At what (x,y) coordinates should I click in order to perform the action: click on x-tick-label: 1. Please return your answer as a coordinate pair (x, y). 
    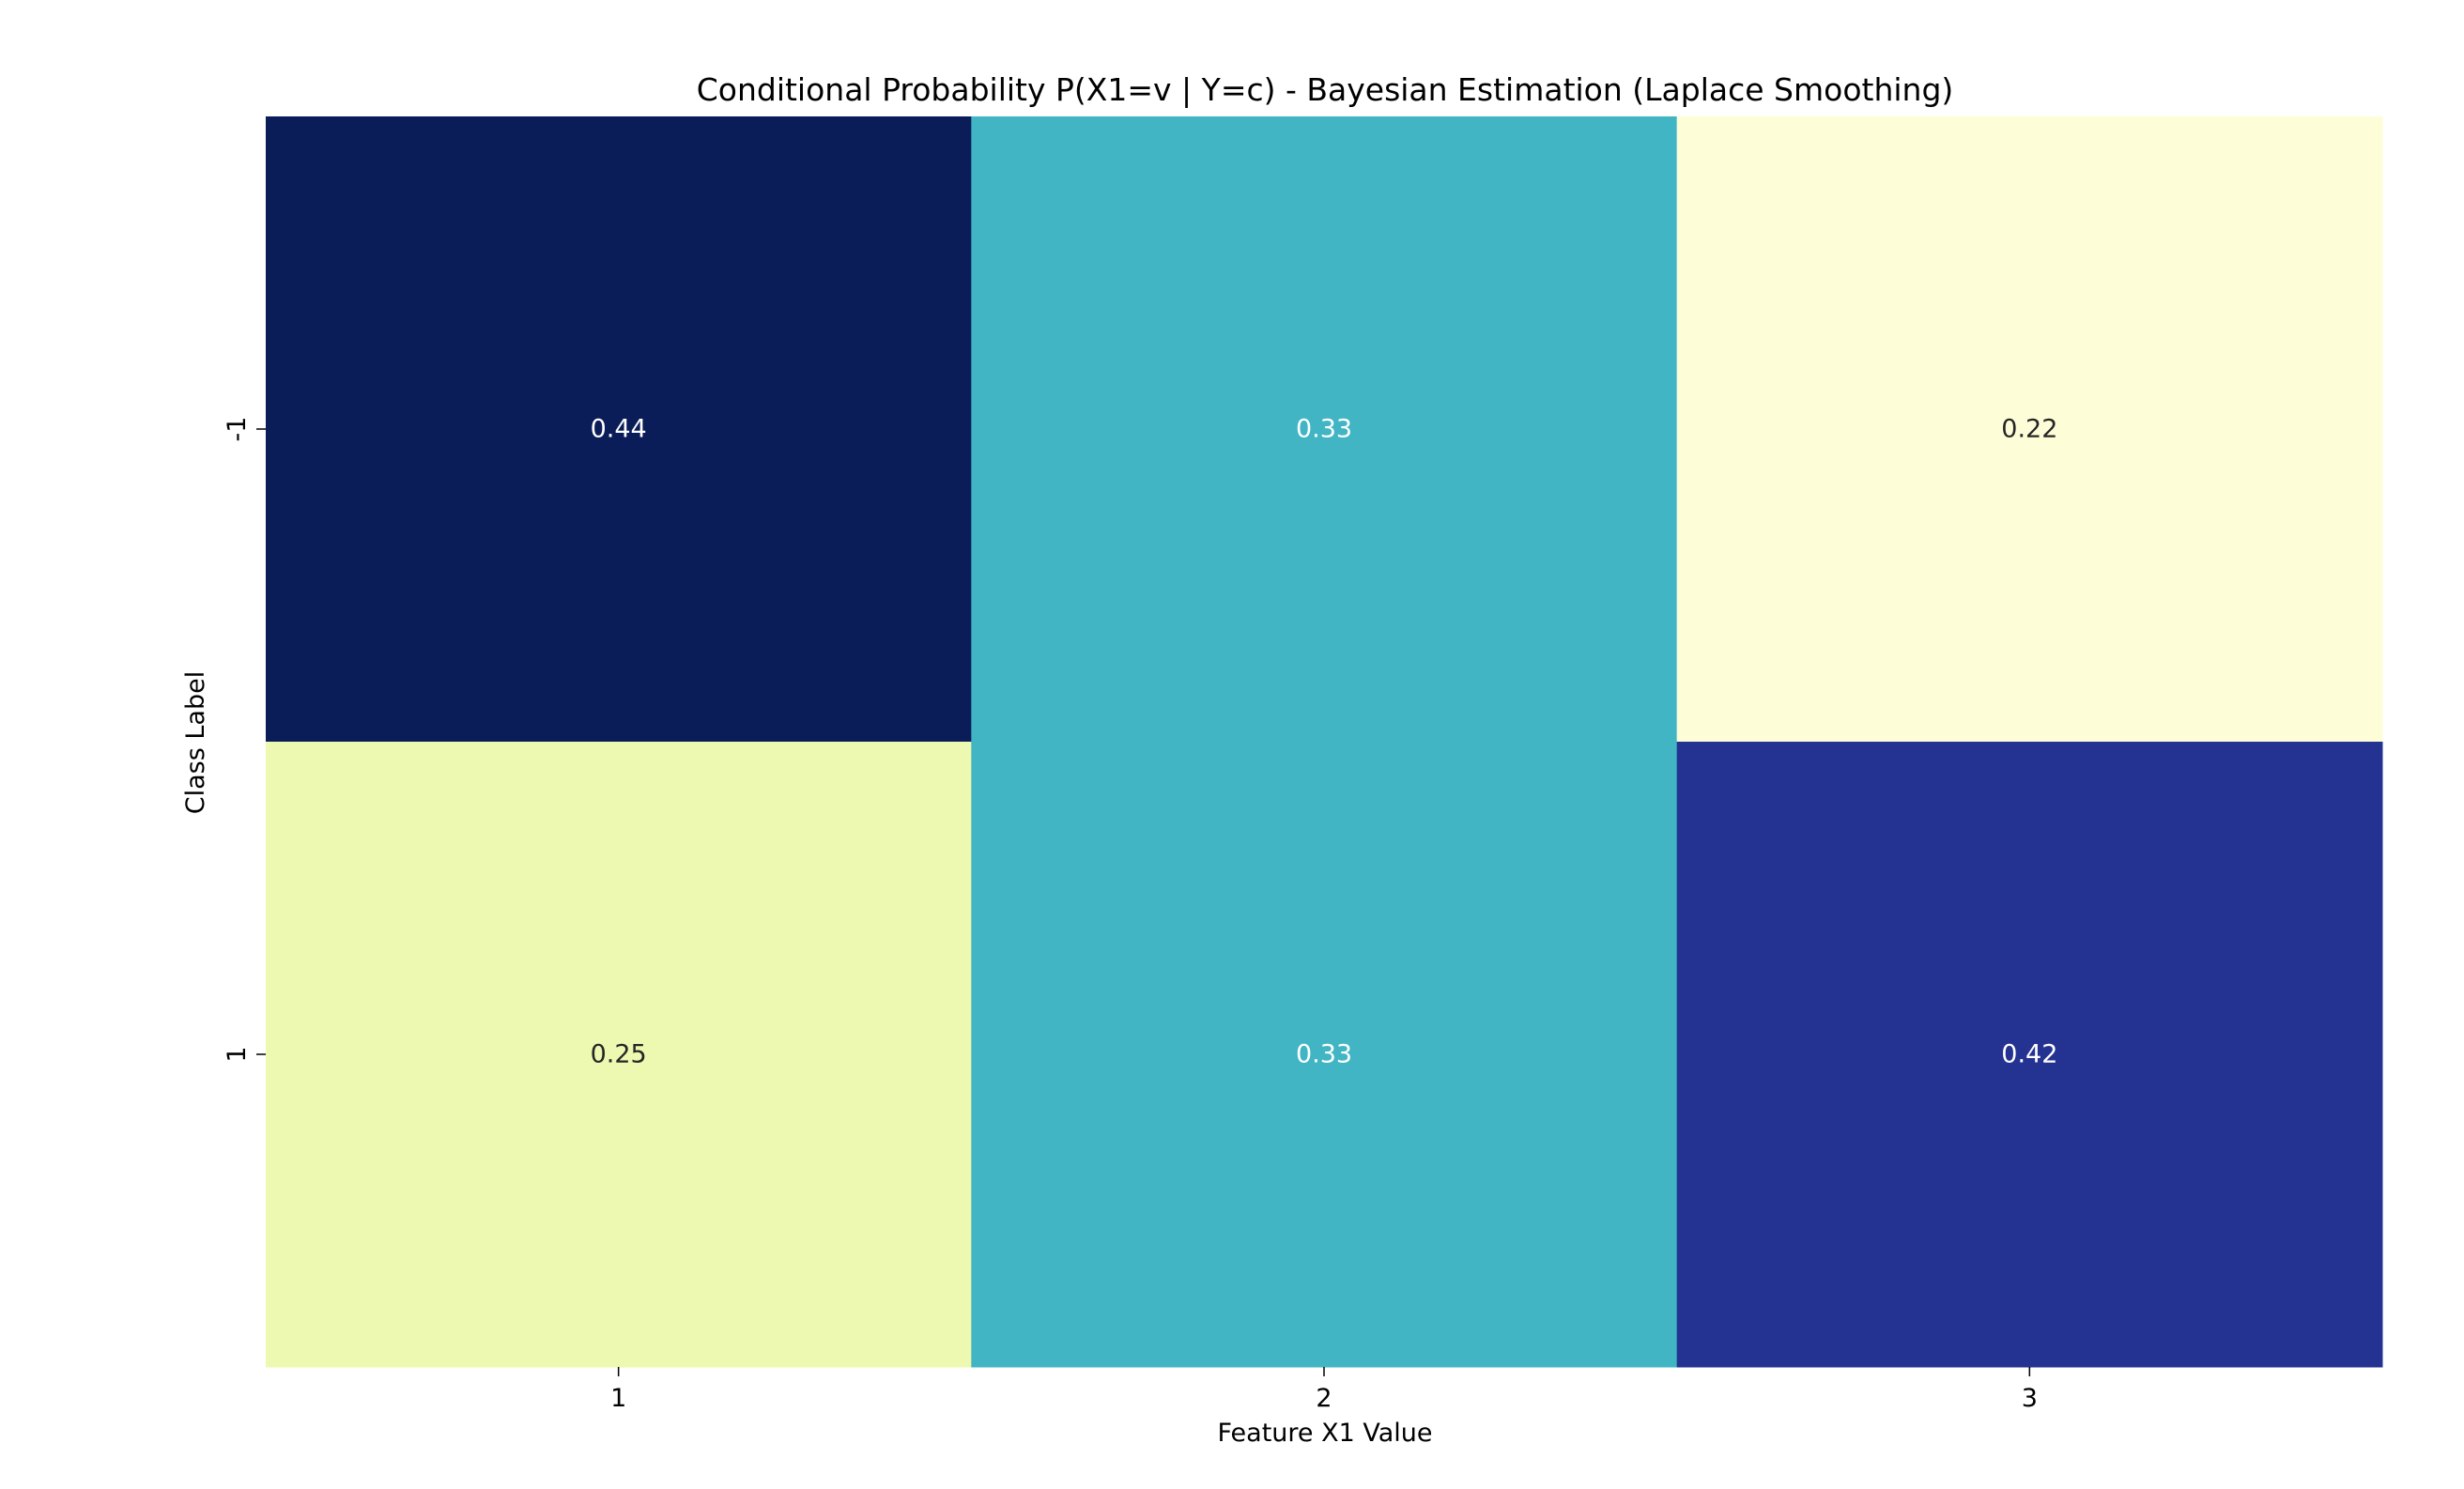
    Looking at the image, I should click on (618, 1398).